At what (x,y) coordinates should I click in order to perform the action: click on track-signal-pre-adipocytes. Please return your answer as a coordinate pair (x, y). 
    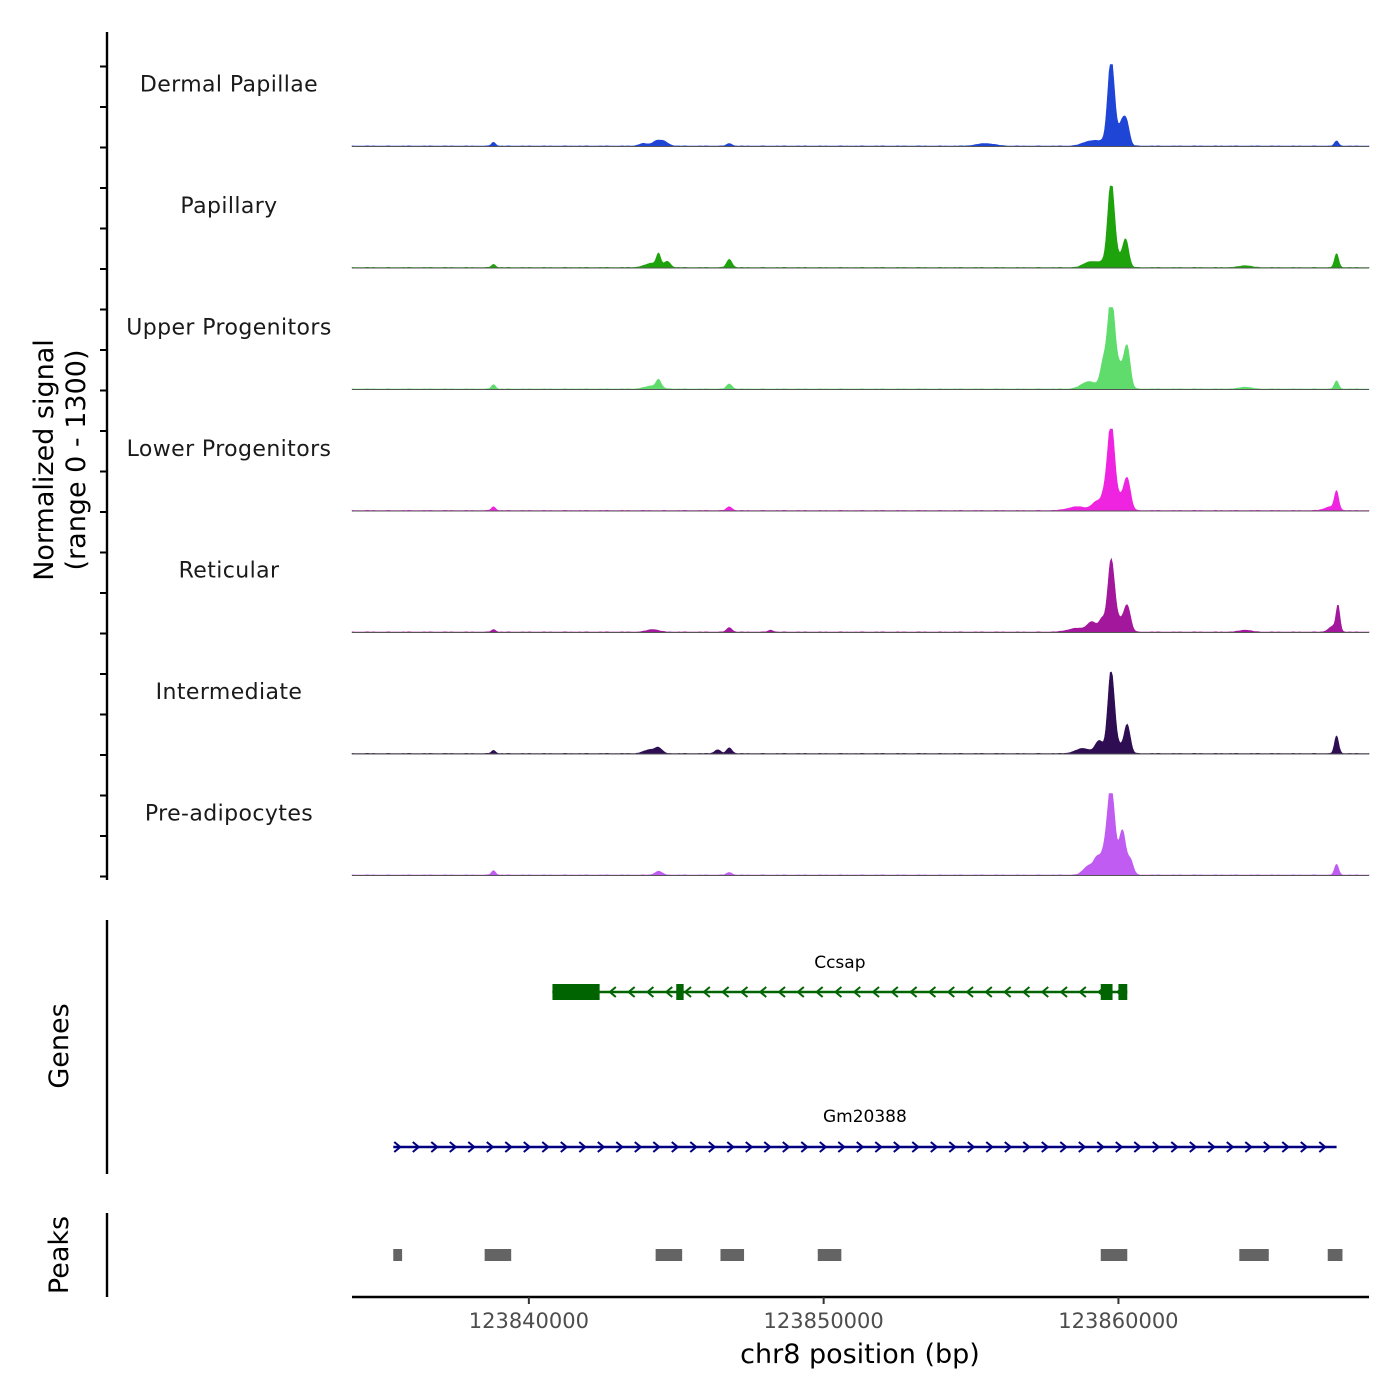
    Looking at the image, I should click on (860, 834).